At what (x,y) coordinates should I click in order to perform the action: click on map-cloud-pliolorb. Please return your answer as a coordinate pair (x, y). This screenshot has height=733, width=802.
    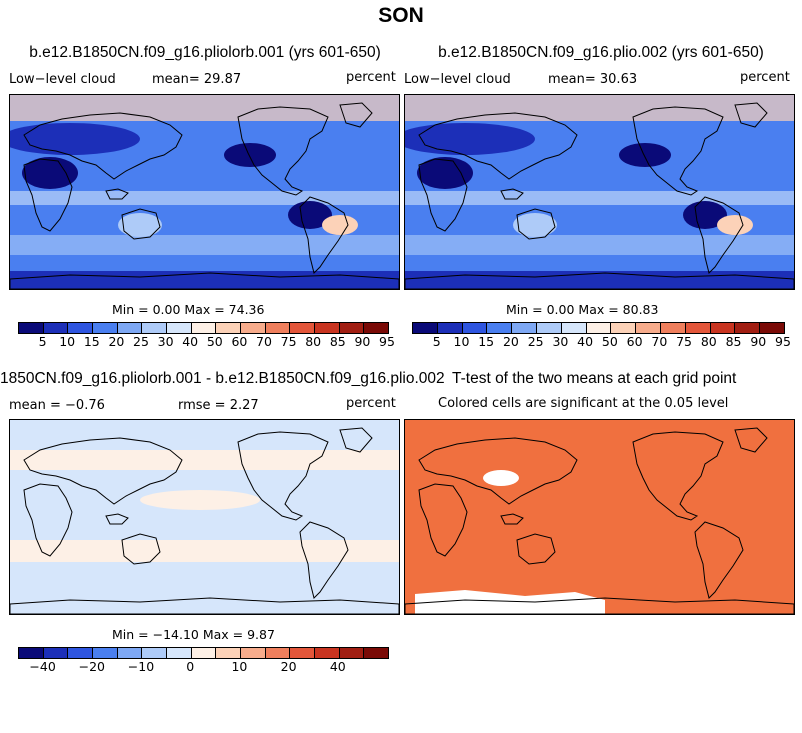
    Looking at the image, I should click on (204, 192).